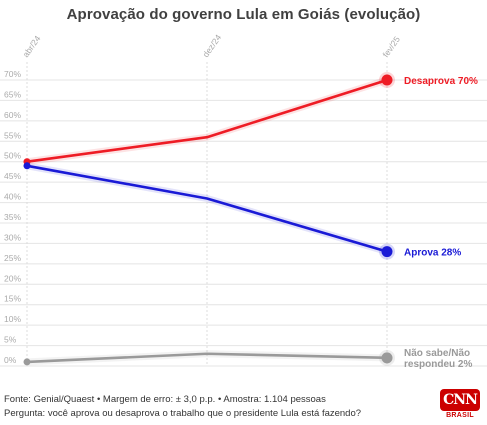  Describe the element at coordinates (12, 94) in the screenshot. I see `y-tick-label: 65%` at that location.